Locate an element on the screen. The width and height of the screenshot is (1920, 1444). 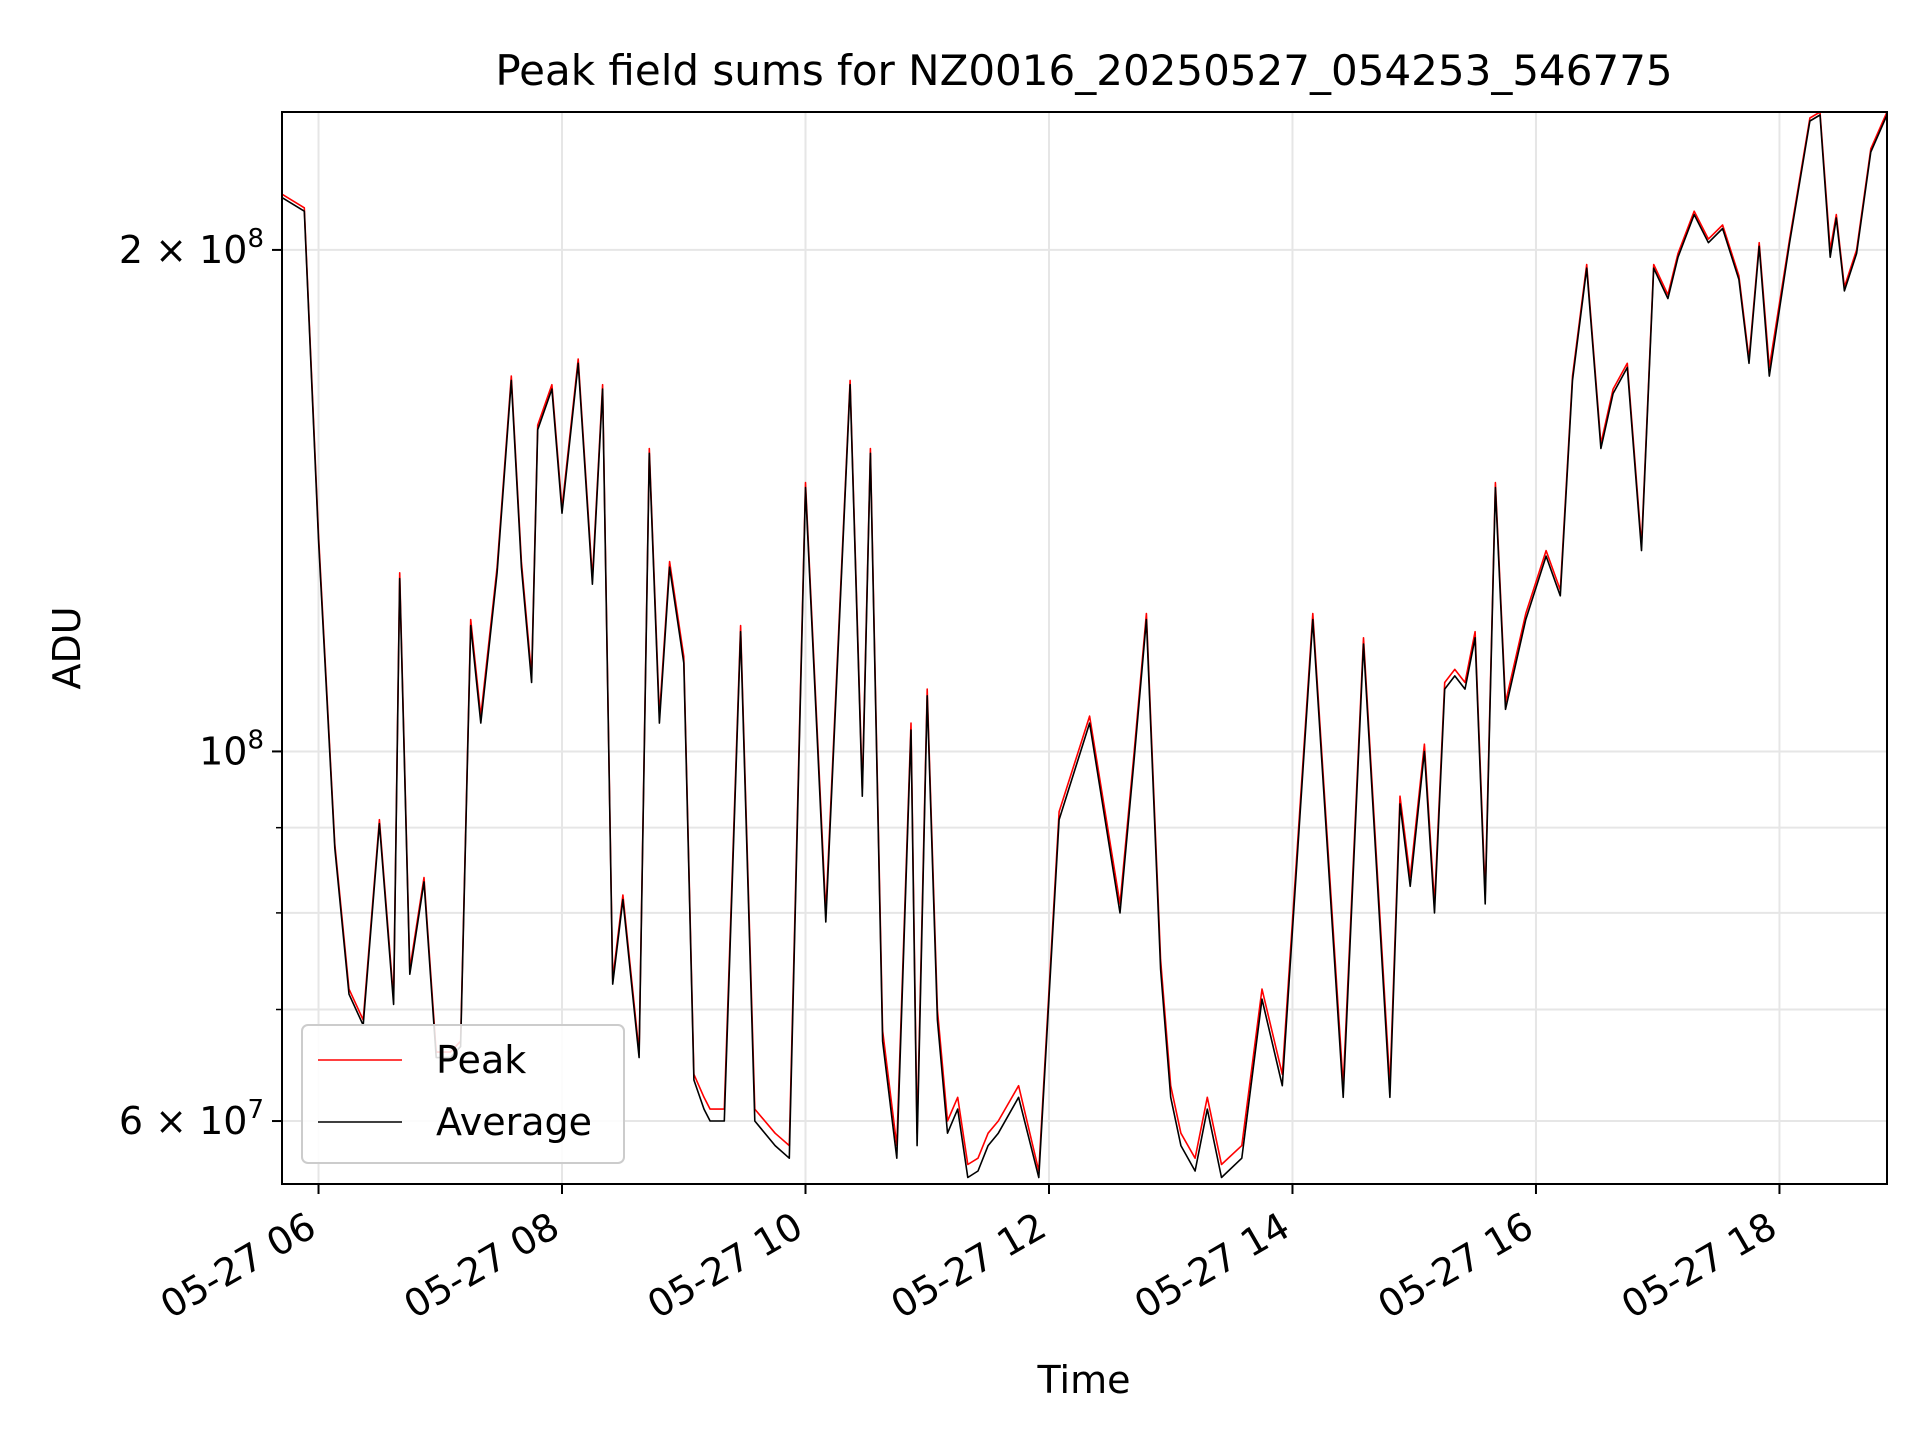
y-tick-label: 2 × 108 is located at coordinates (191, 248).